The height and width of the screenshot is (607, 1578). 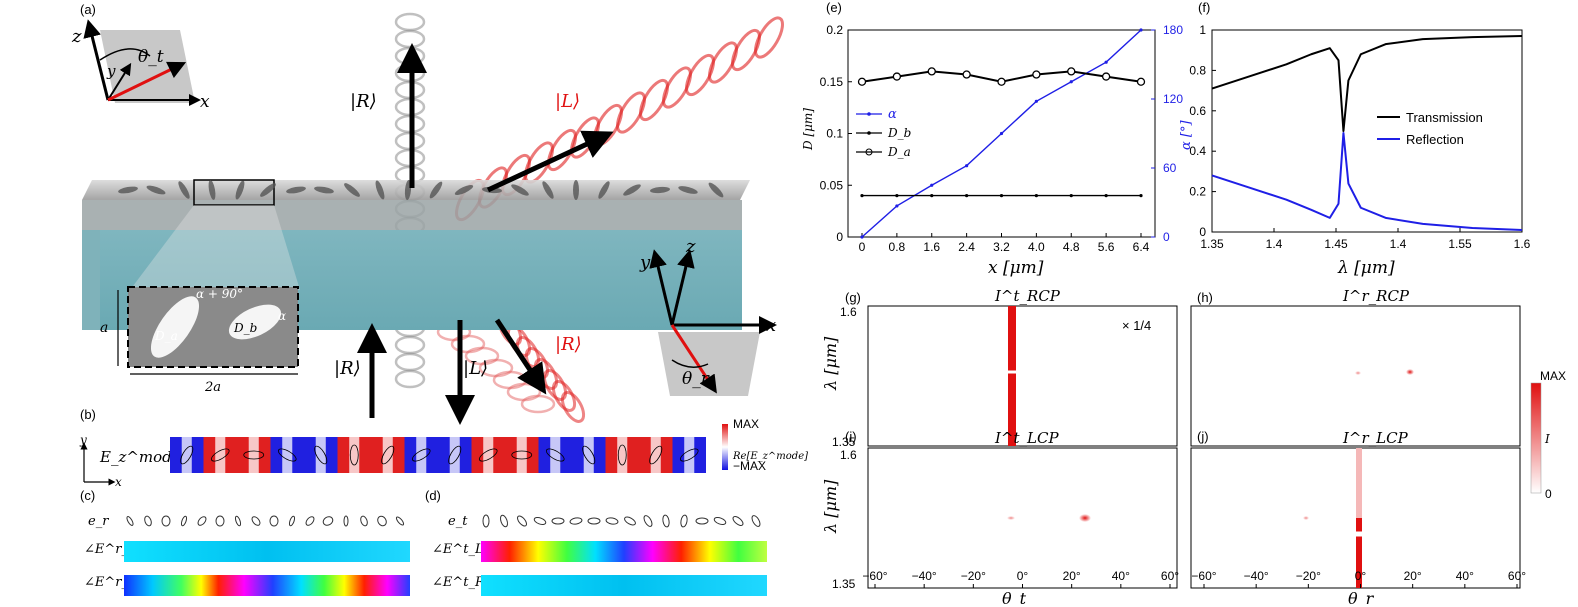 I want to click on legend-alpha: α, so click(x=892, y=114).